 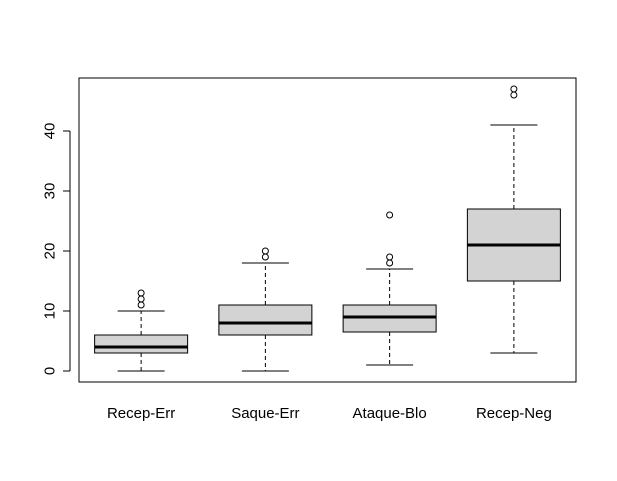 I want to click on y-tick-label-10: 10, so click(x=50, y=311).